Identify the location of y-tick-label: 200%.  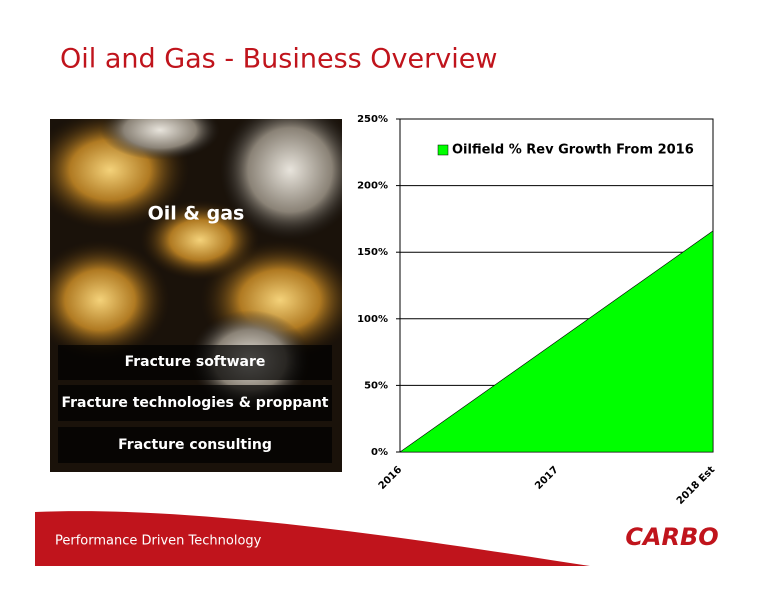
(372, 186).